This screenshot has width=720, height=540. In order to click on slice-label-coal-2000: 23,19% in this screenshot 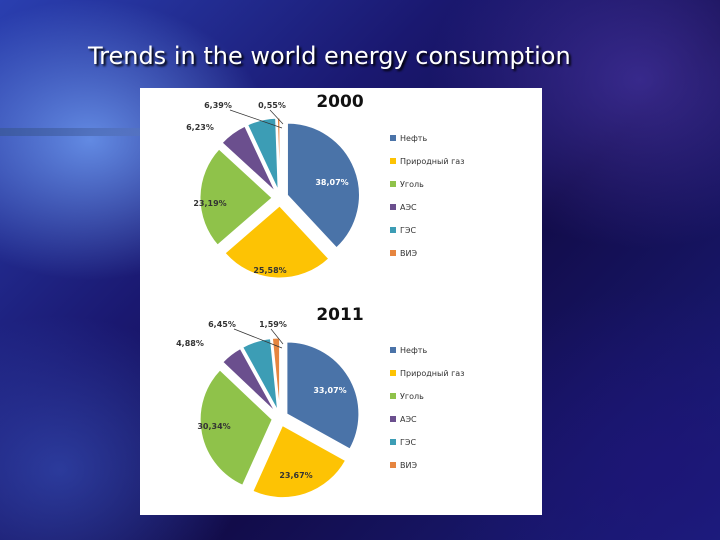, I will do `click(209, 203)`.